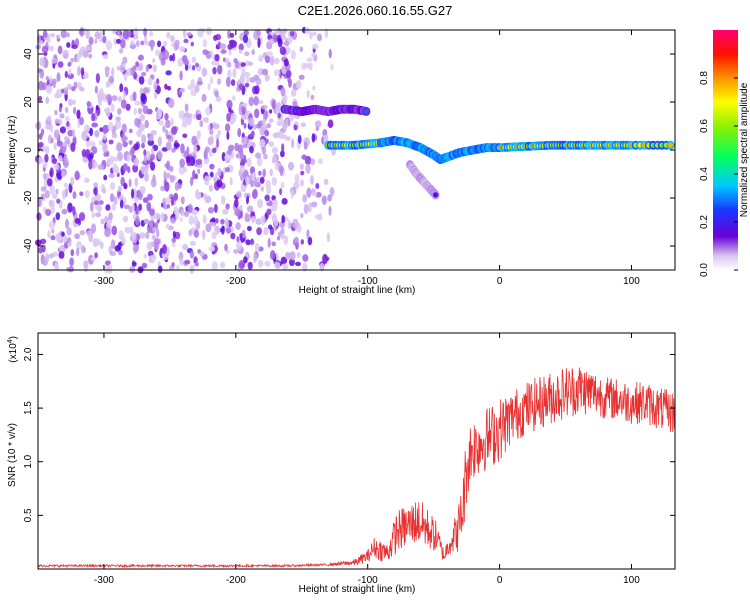 The image size is (750, 600). What do you see at coordinates (28, 408) in the screenshot?
I see `snr-ytick-label: 1.5` at bounding box center [28, 408].